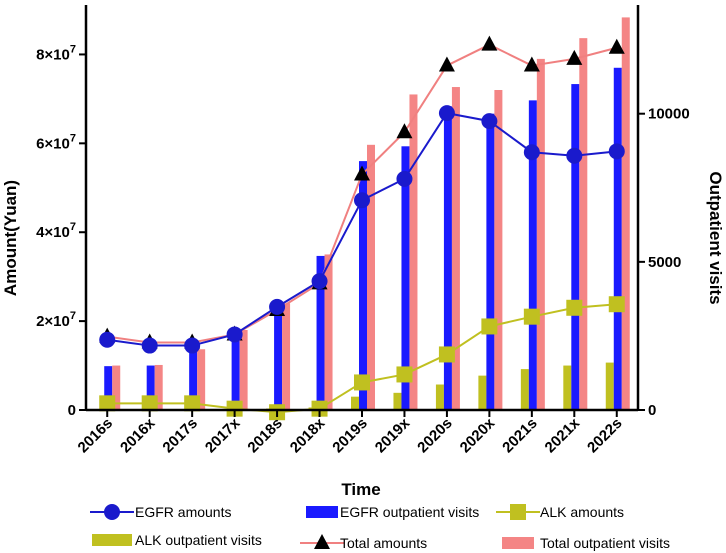 This screenshot has height=553, width=726. What do you see at coordinates (490, 261) in the screenshot?
I see `bar-egfr-outpatient-visits-2020x` at bounding box center [490, 261].